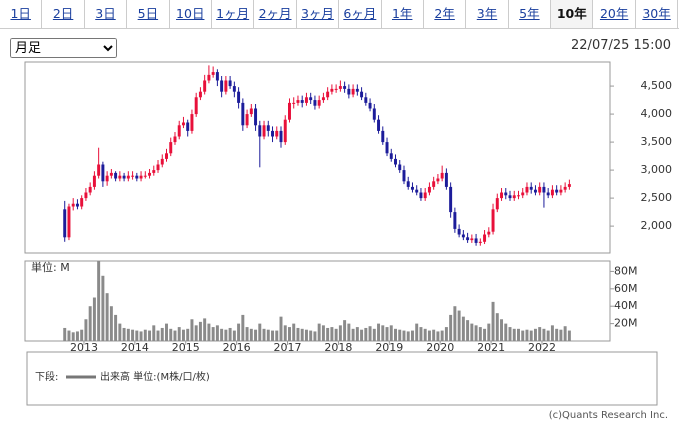  What do you see at coordinates (338, 347) in the screenshot?
I see `x-tick-label: 2018` at bounding box center [338, 347].